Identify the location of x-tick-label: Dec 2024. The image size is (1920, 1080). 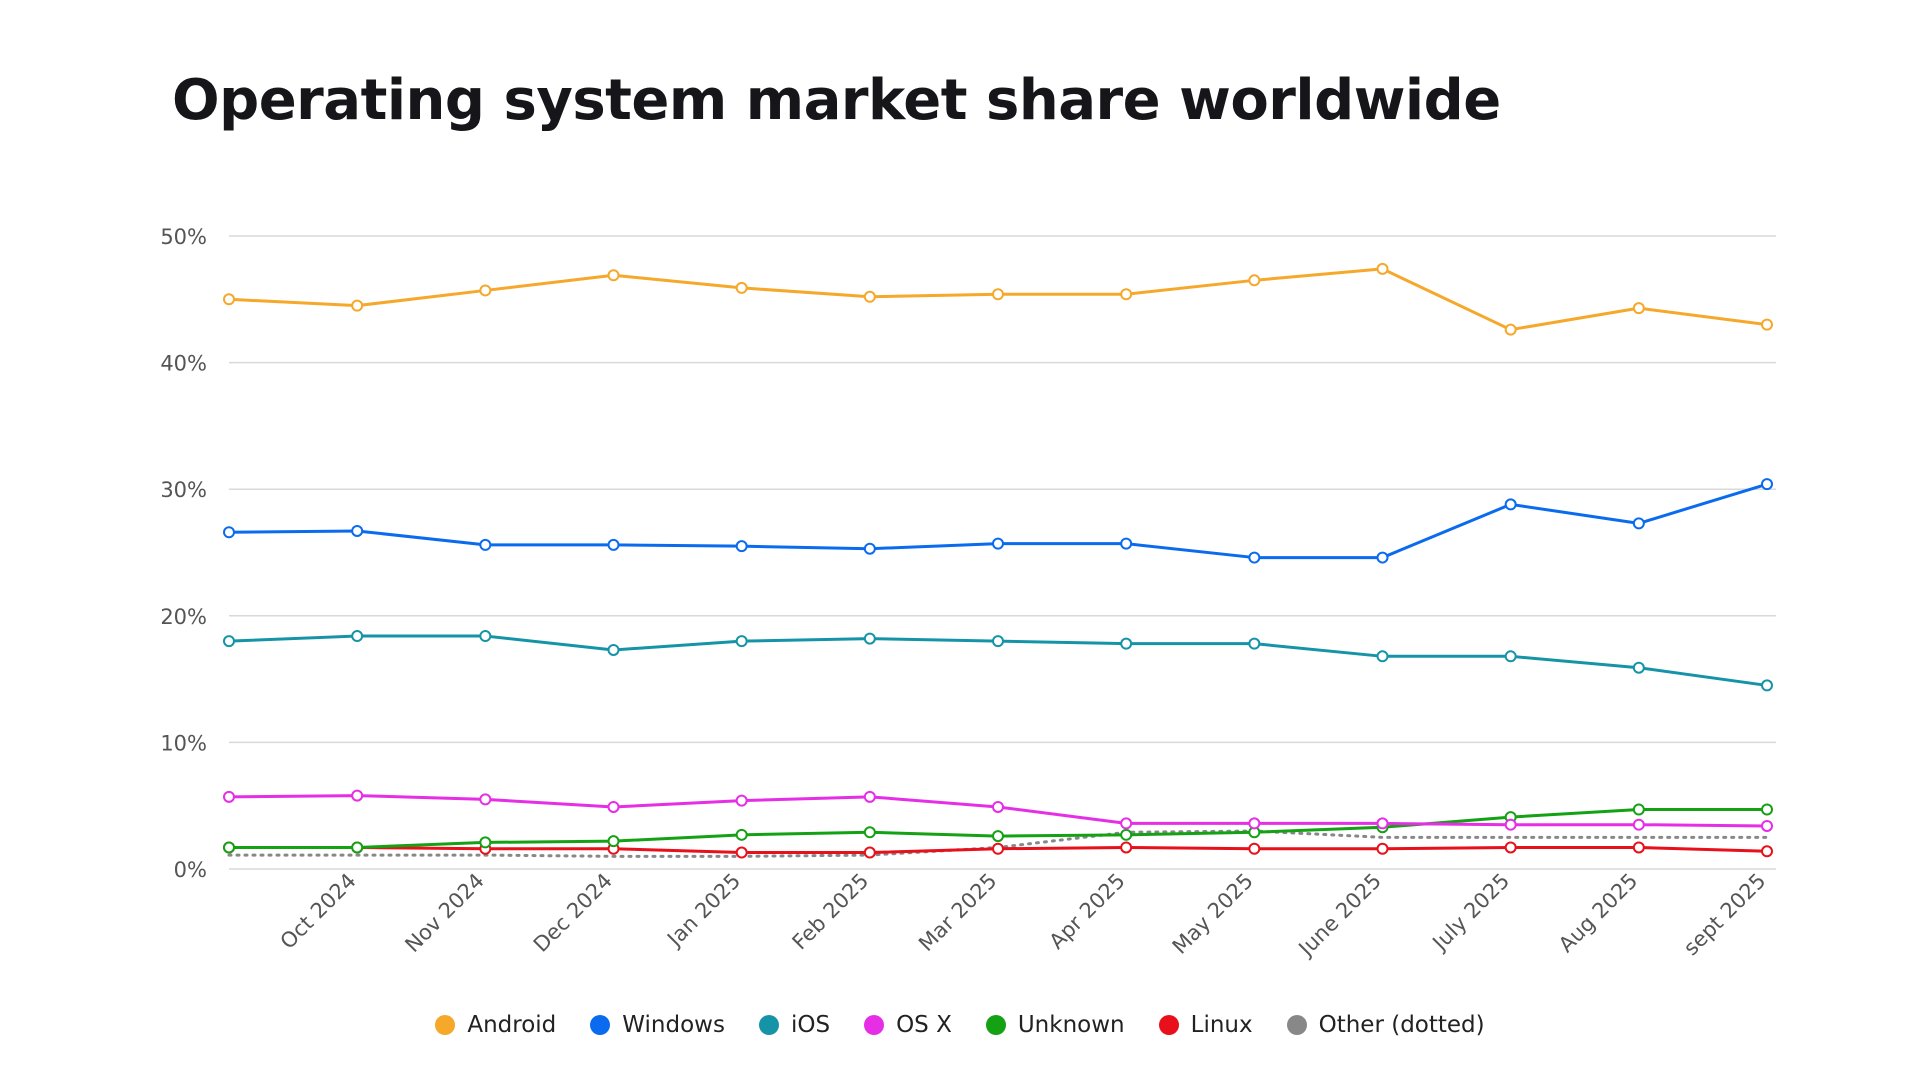
(573, 913).